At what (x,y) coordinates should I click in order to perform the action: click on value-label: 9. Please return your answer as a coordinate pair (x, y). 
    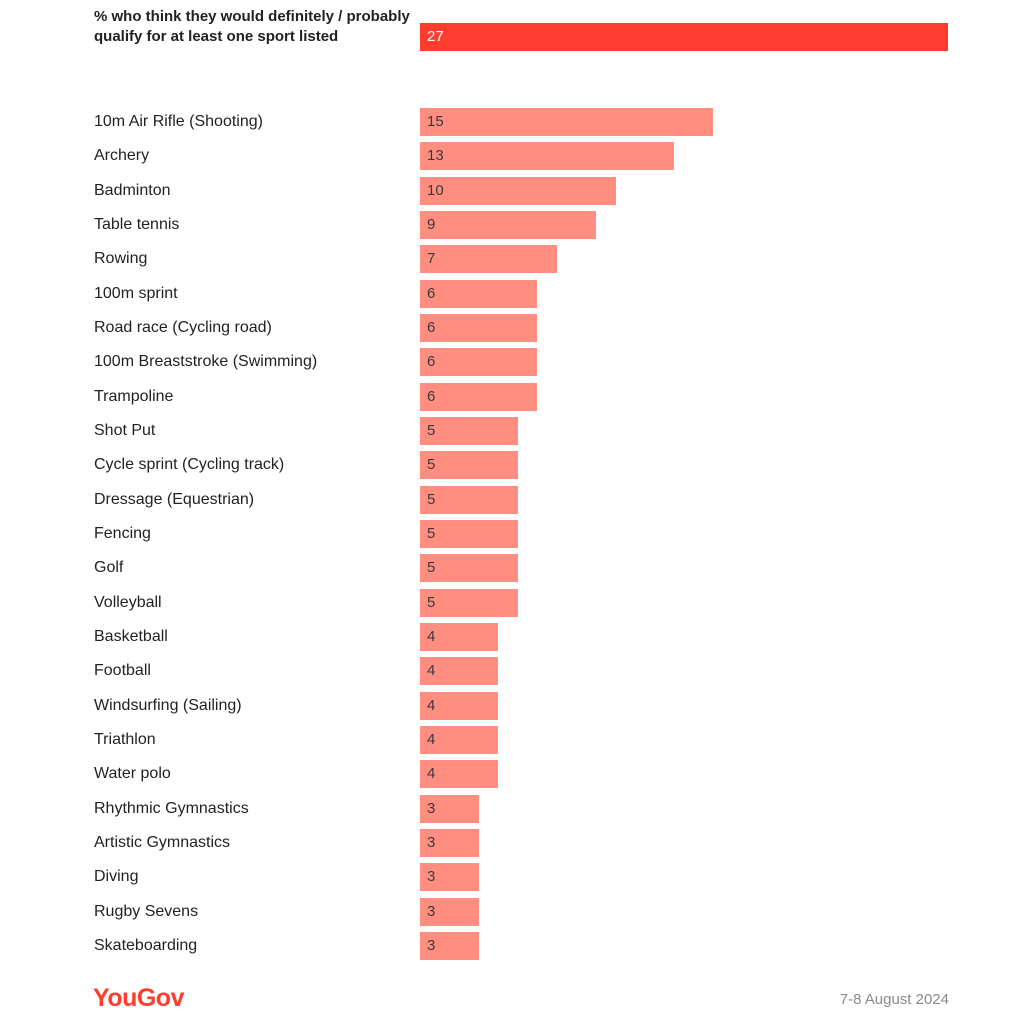
    Looking at the image, I should click on (431, 224).